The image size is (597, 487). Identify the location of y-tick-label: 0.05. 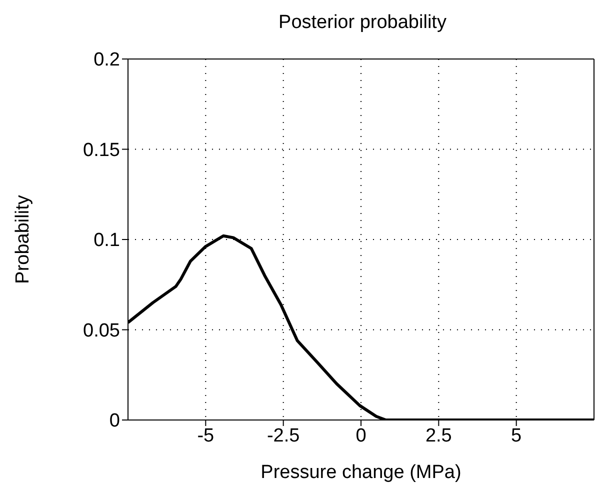
(101, 331).